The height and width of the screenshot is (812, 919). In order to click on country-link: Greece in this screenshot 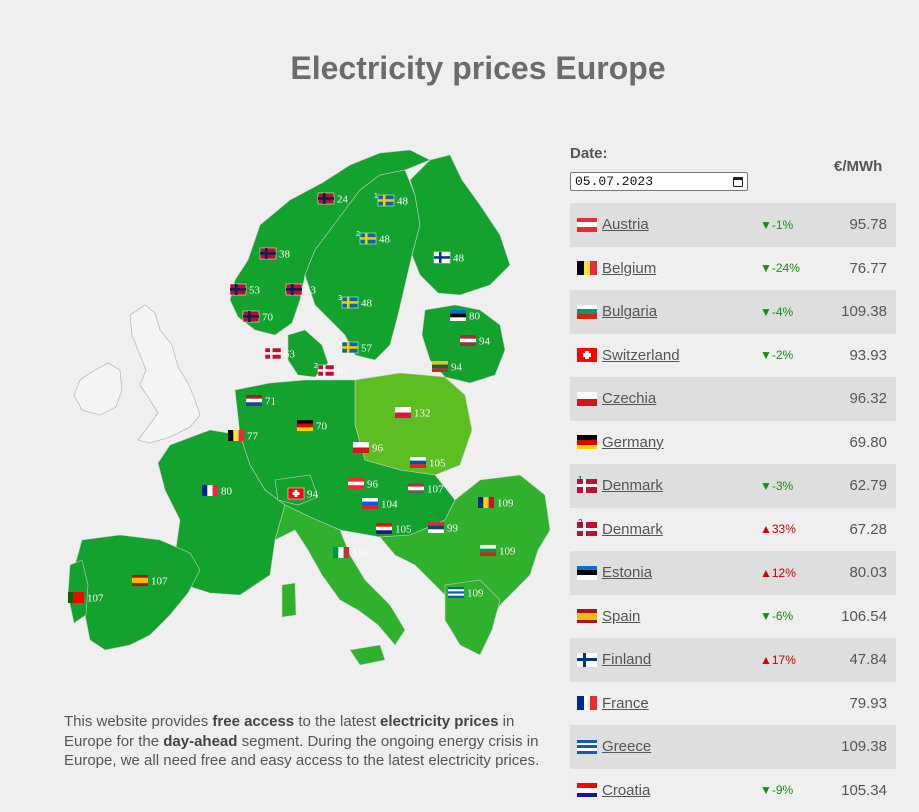, I will do `click(626, 746)`.